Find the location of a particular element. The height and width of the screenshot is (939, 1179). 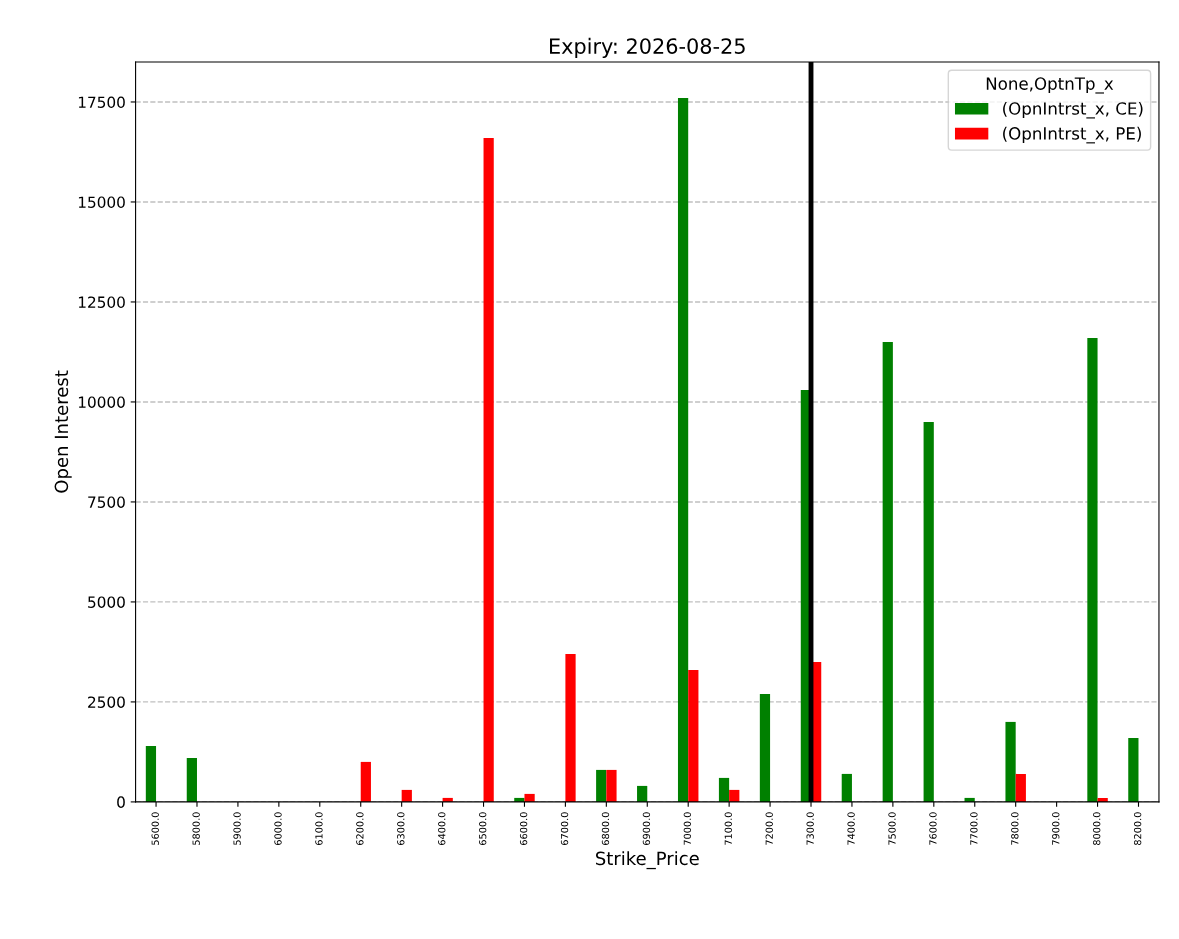

x-tick-label: 6900.0 is located at coordinates (646, 828).